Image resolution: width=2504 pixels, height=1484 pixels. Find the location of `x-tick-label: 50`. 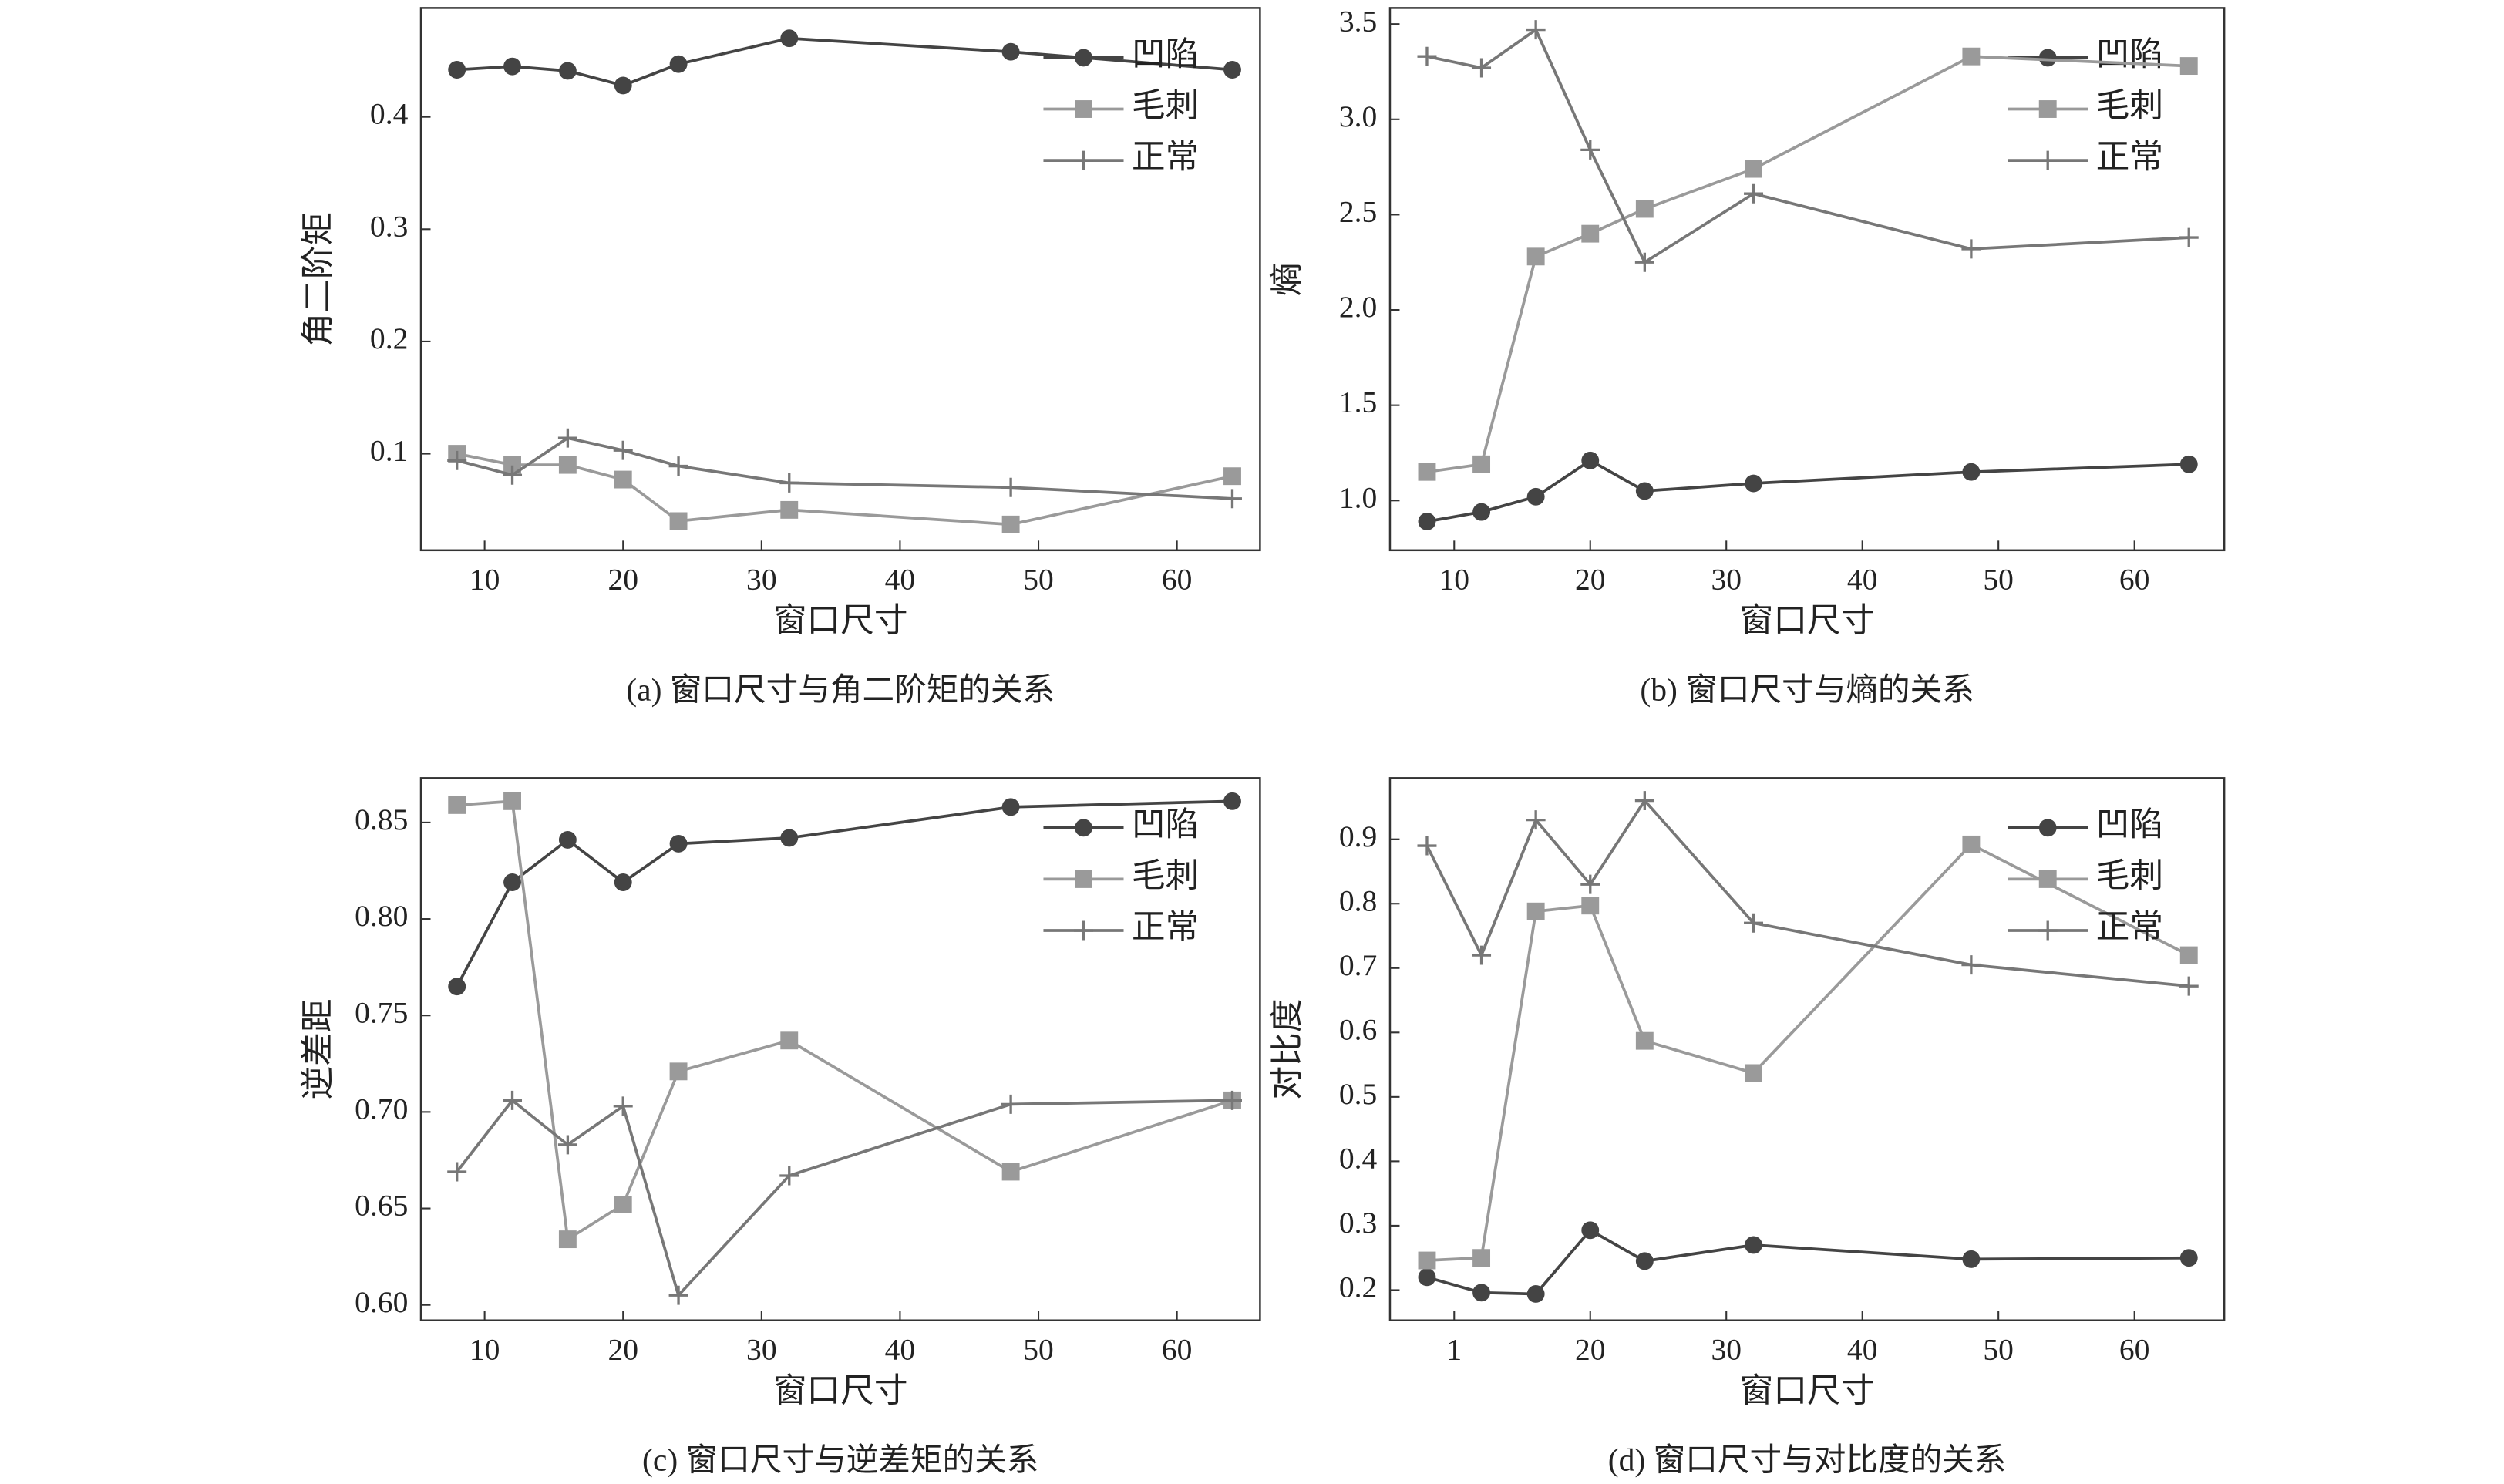

x-tick-label: 50 is located at coordinates (1038, 580).